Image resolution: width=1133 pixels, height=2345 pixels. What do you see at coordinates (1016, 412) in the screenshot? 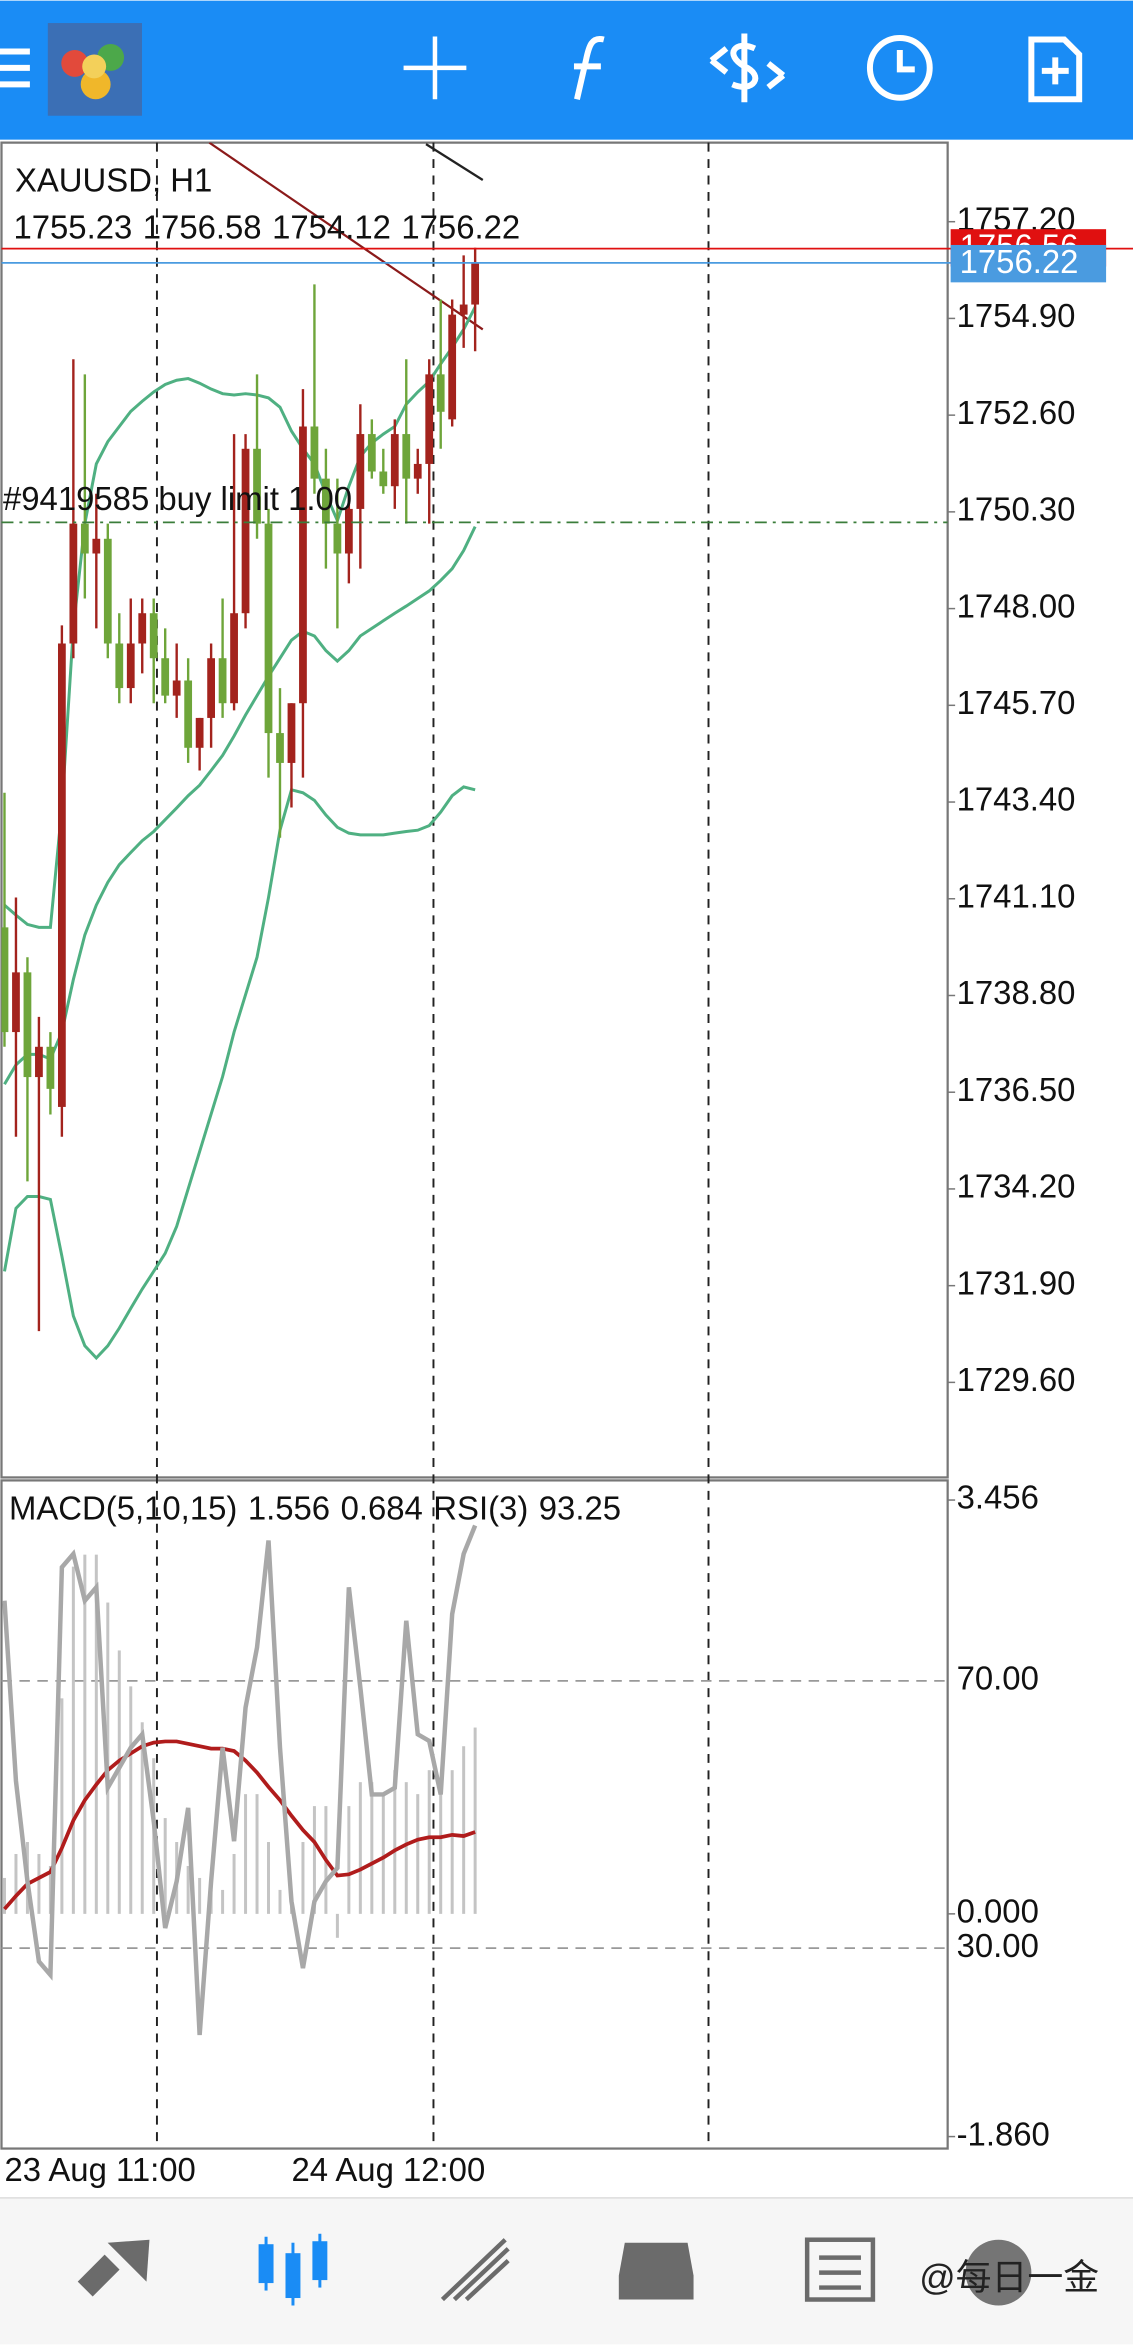
I see `y-tick-label: 1752.60` at bounding box center [1016, 412].